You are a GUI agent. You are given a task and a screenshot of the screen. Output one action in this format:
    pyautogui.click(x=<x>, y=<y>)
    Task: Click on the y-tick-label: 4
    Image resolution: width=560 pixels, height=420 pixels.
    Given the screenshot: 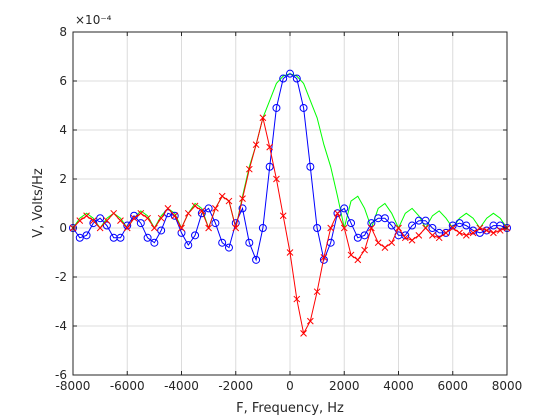 What is the action you would take?
    pyautogui.click(x=63, y=130)
    